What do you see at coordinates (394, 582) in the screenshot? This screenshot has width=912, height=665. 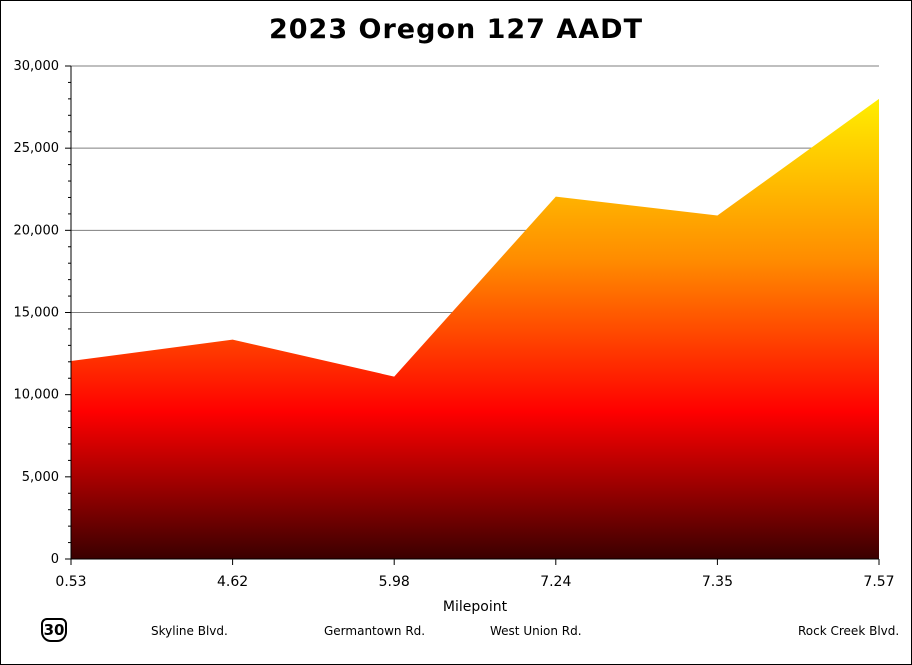 I see `x-tick-label: 5.98` at bounding box center [394, 582].